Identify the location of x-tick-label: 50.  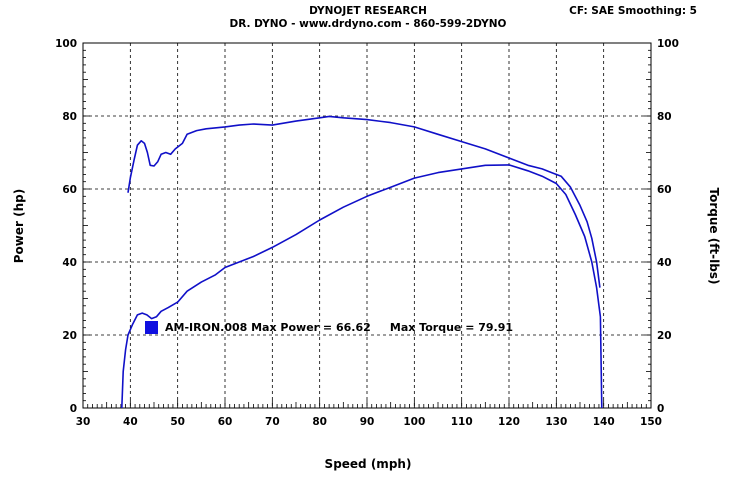
(177, 422).